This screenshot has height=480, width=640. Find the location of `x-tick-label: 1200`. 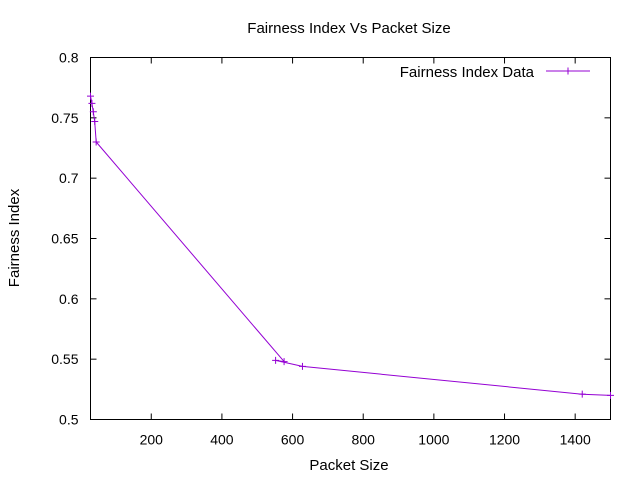

x-tick-label: 1200 is located at coordinates (504, 440).